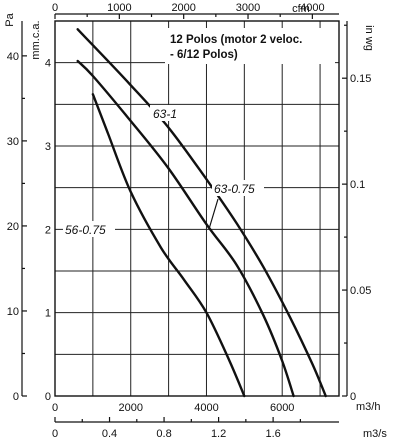 This screenshot has width=400, height=440. What do you see at coordinates (368, 407) in the screenshot?
I see `unit-label-m3h: m3/h` at bounding box center [368, 407].